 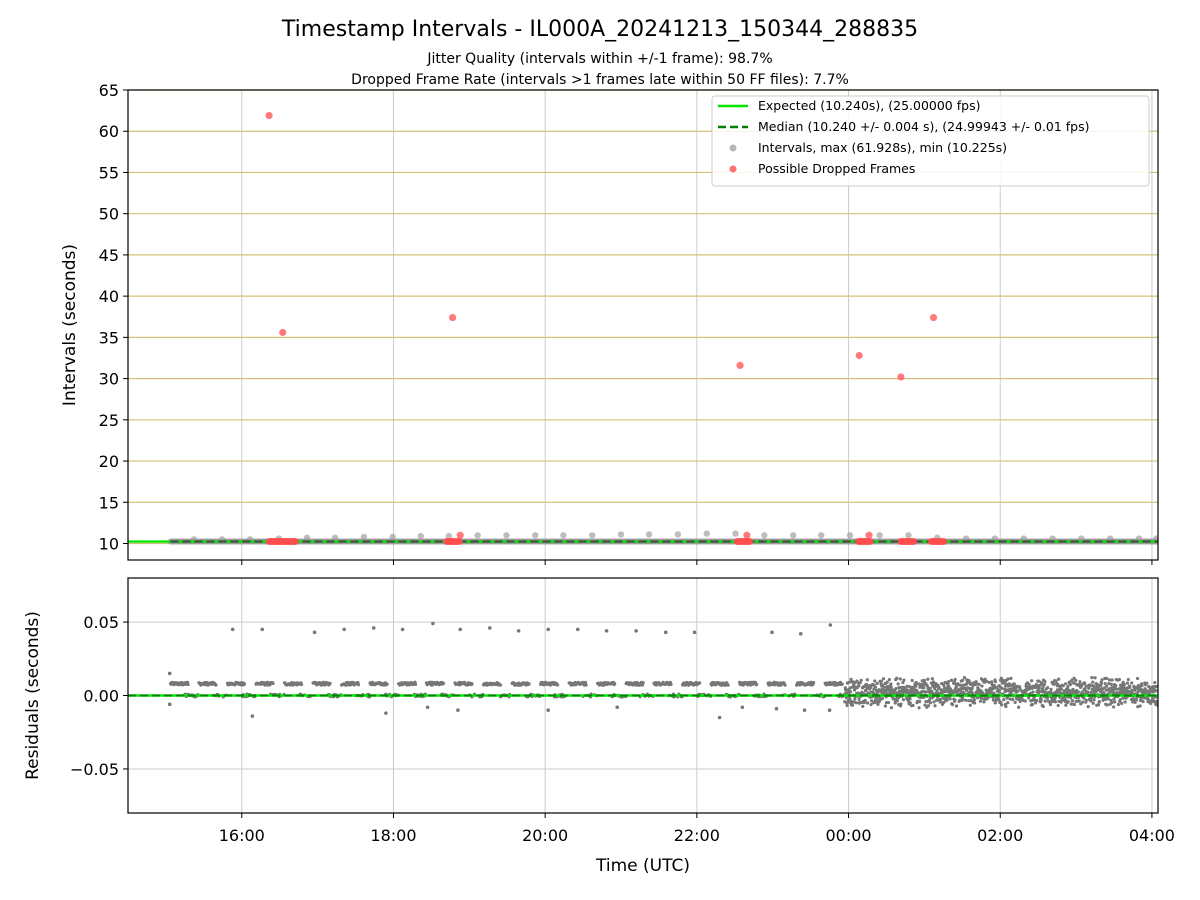 I want to click on legend-box, so click(x=930, y=141).